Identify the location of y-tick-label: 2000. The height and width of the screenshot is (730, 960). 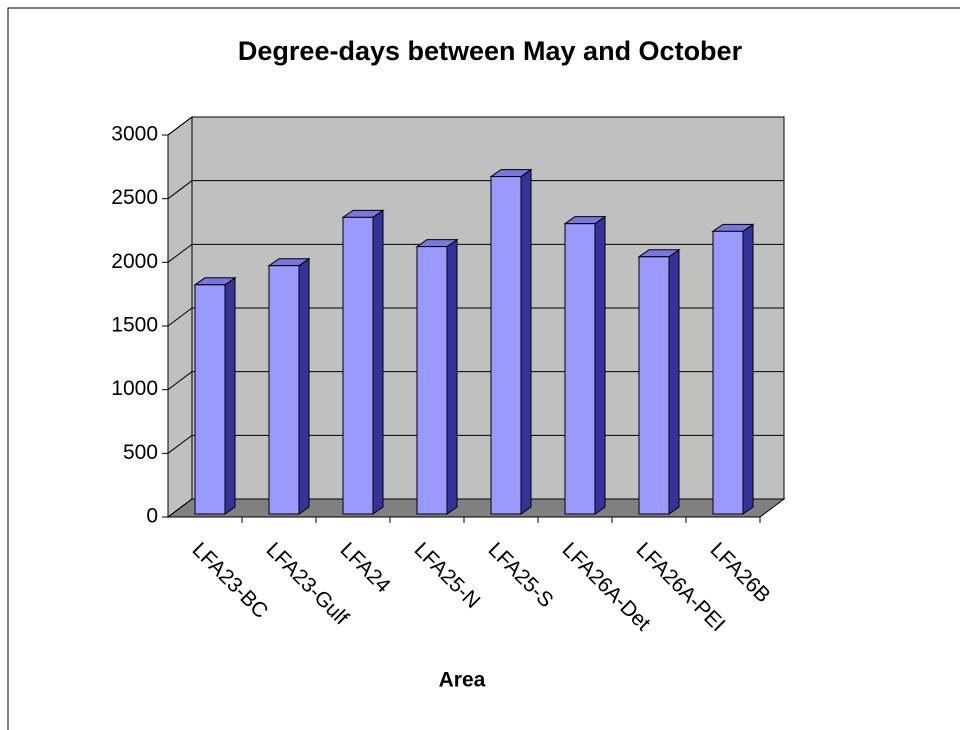
(134, 261).